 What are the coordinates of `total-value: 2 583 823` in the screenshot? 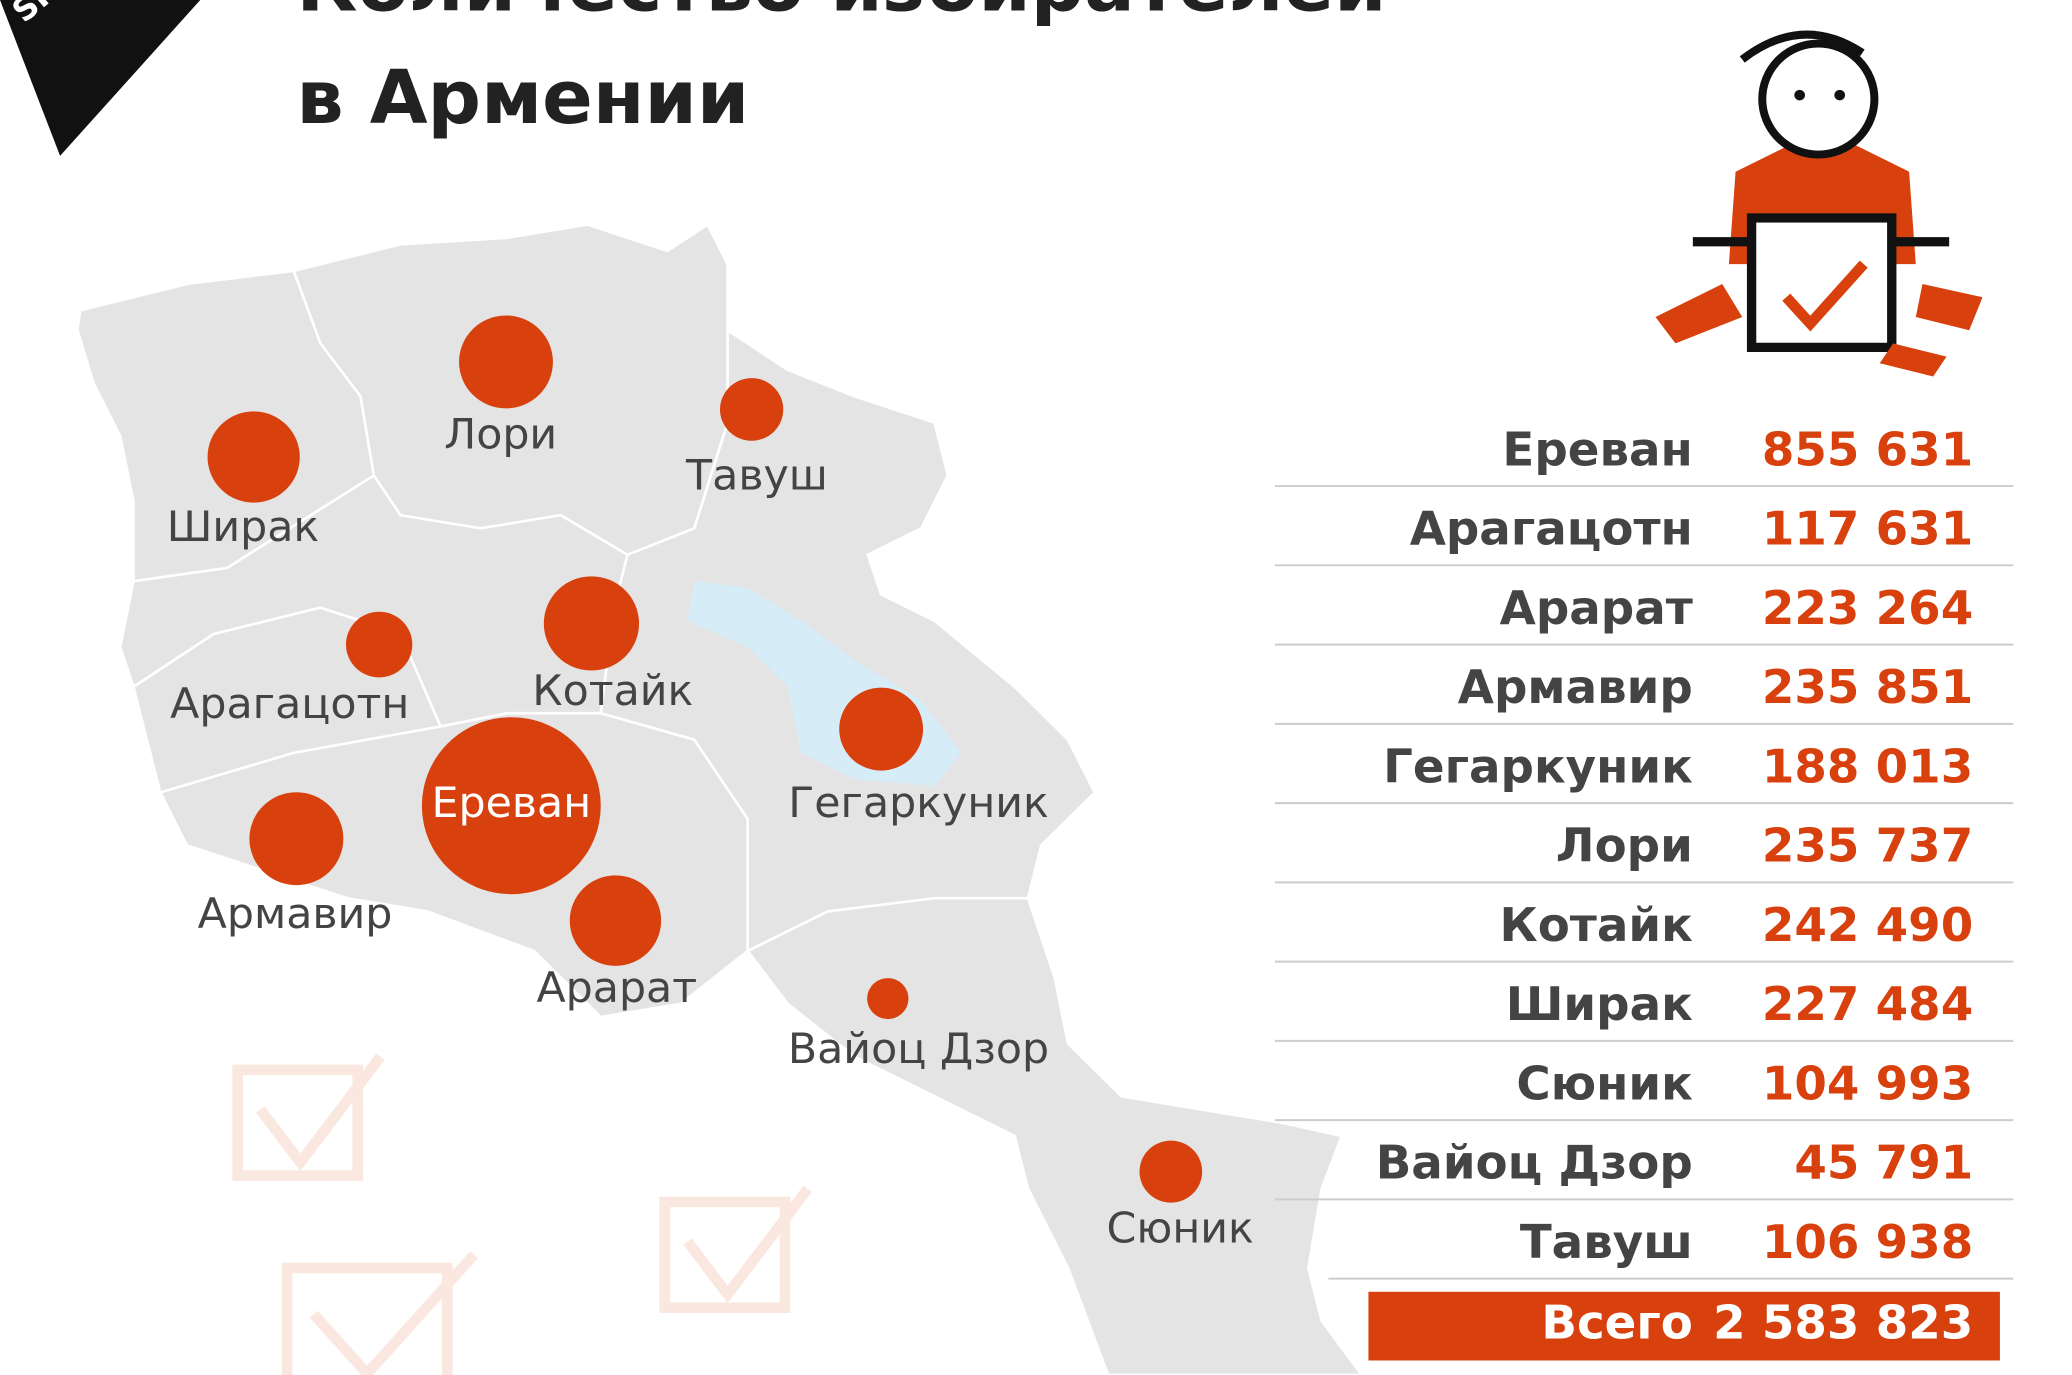 It's located at (1843, 1323).